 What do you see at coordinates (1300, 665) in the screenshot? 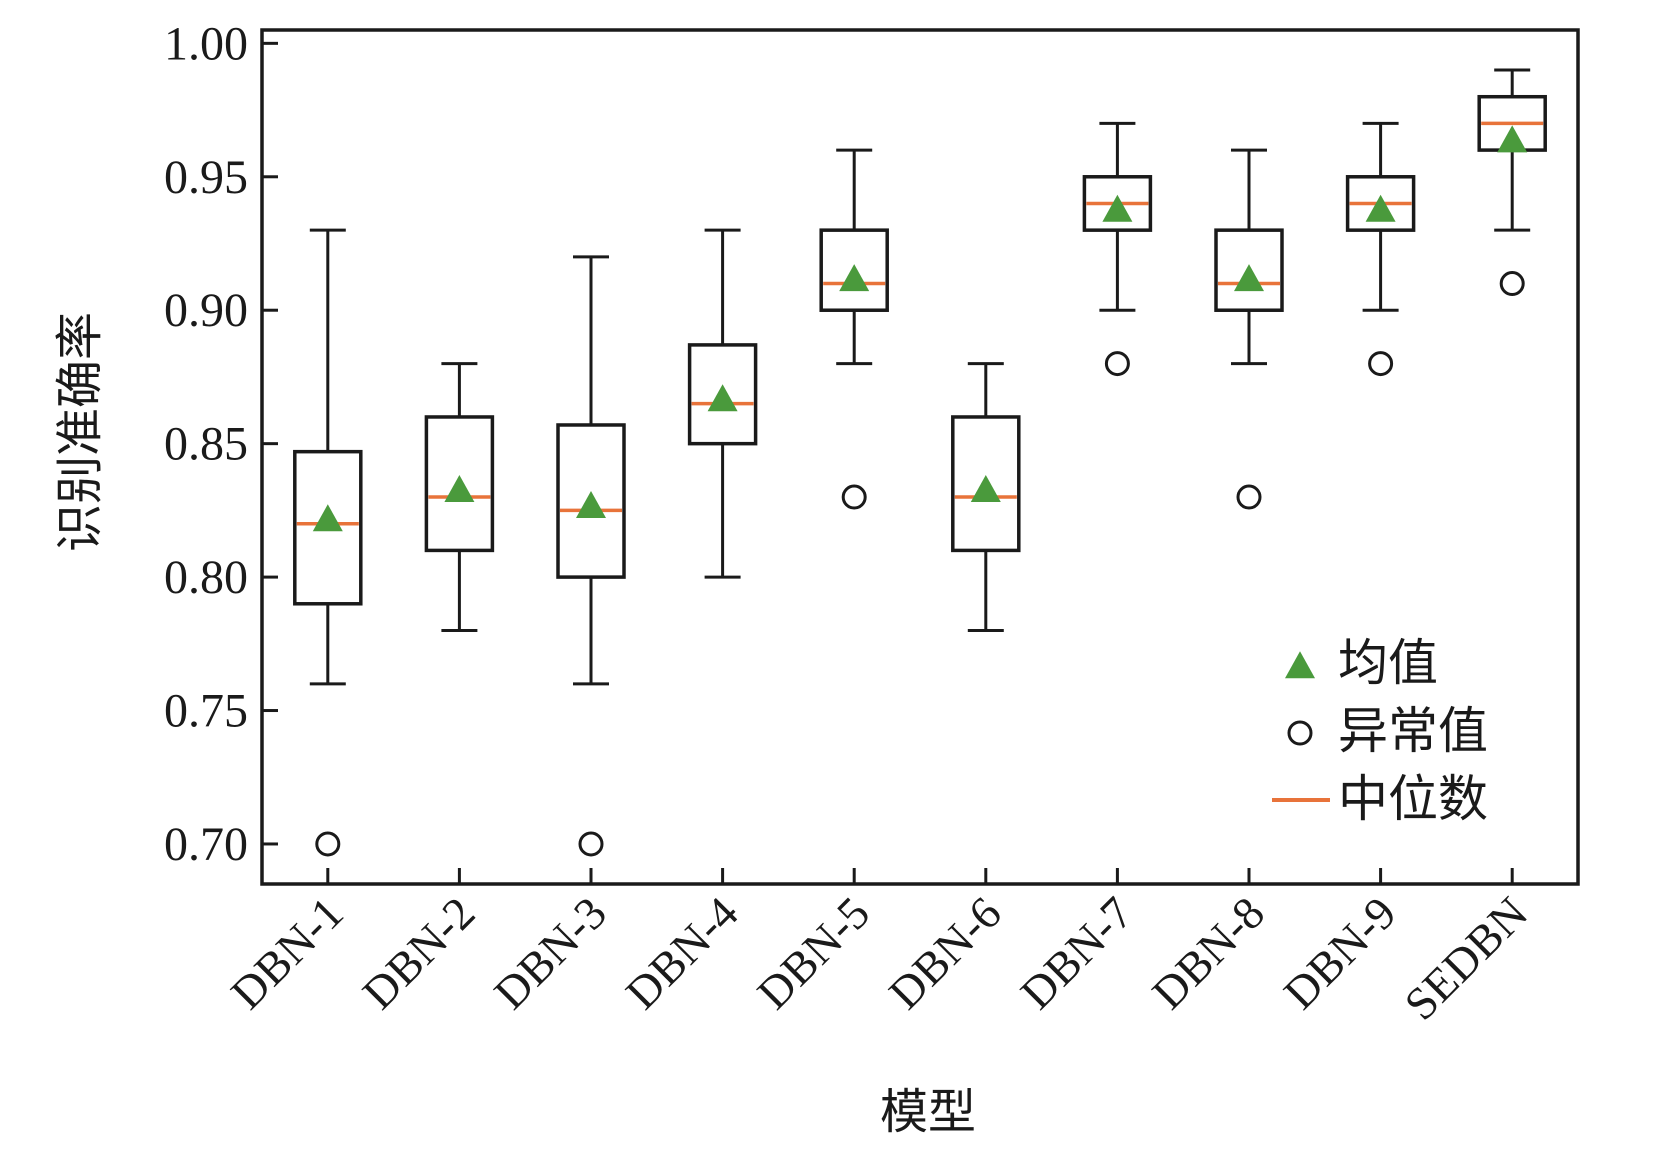
I see `legend-mean-marker` at bounding box center [1300, 665].